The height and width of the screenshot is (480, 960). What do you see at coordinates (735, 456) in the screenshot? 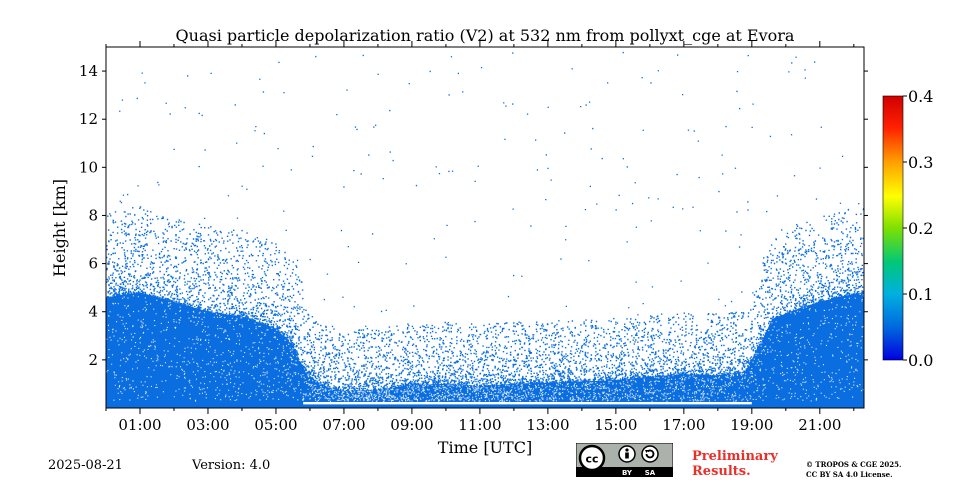
I see `preliminary-line-1: Preliminary` at bounding box center [735, 456].